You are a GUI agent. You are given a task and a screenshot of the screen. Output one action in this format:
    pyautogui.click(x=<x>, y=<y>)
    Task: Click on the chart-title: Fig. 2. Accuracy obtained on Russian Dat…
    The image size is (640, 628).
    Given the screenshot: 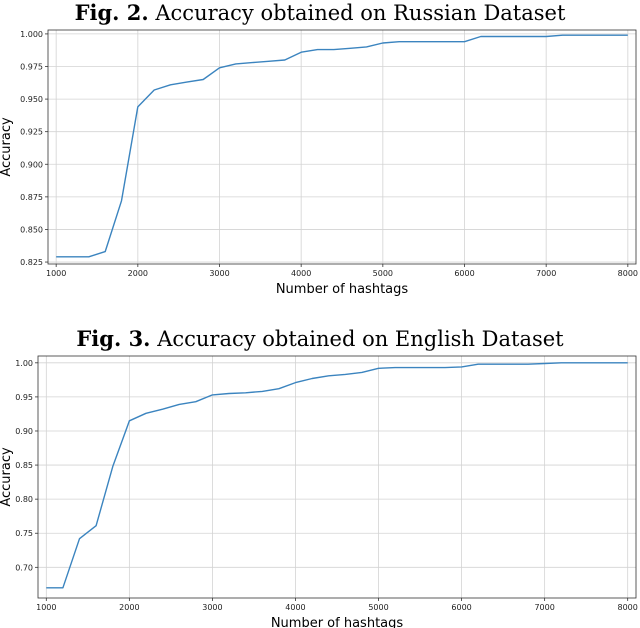 What is the action you would take?
    pyautogui.click(x=320, y=12)
    